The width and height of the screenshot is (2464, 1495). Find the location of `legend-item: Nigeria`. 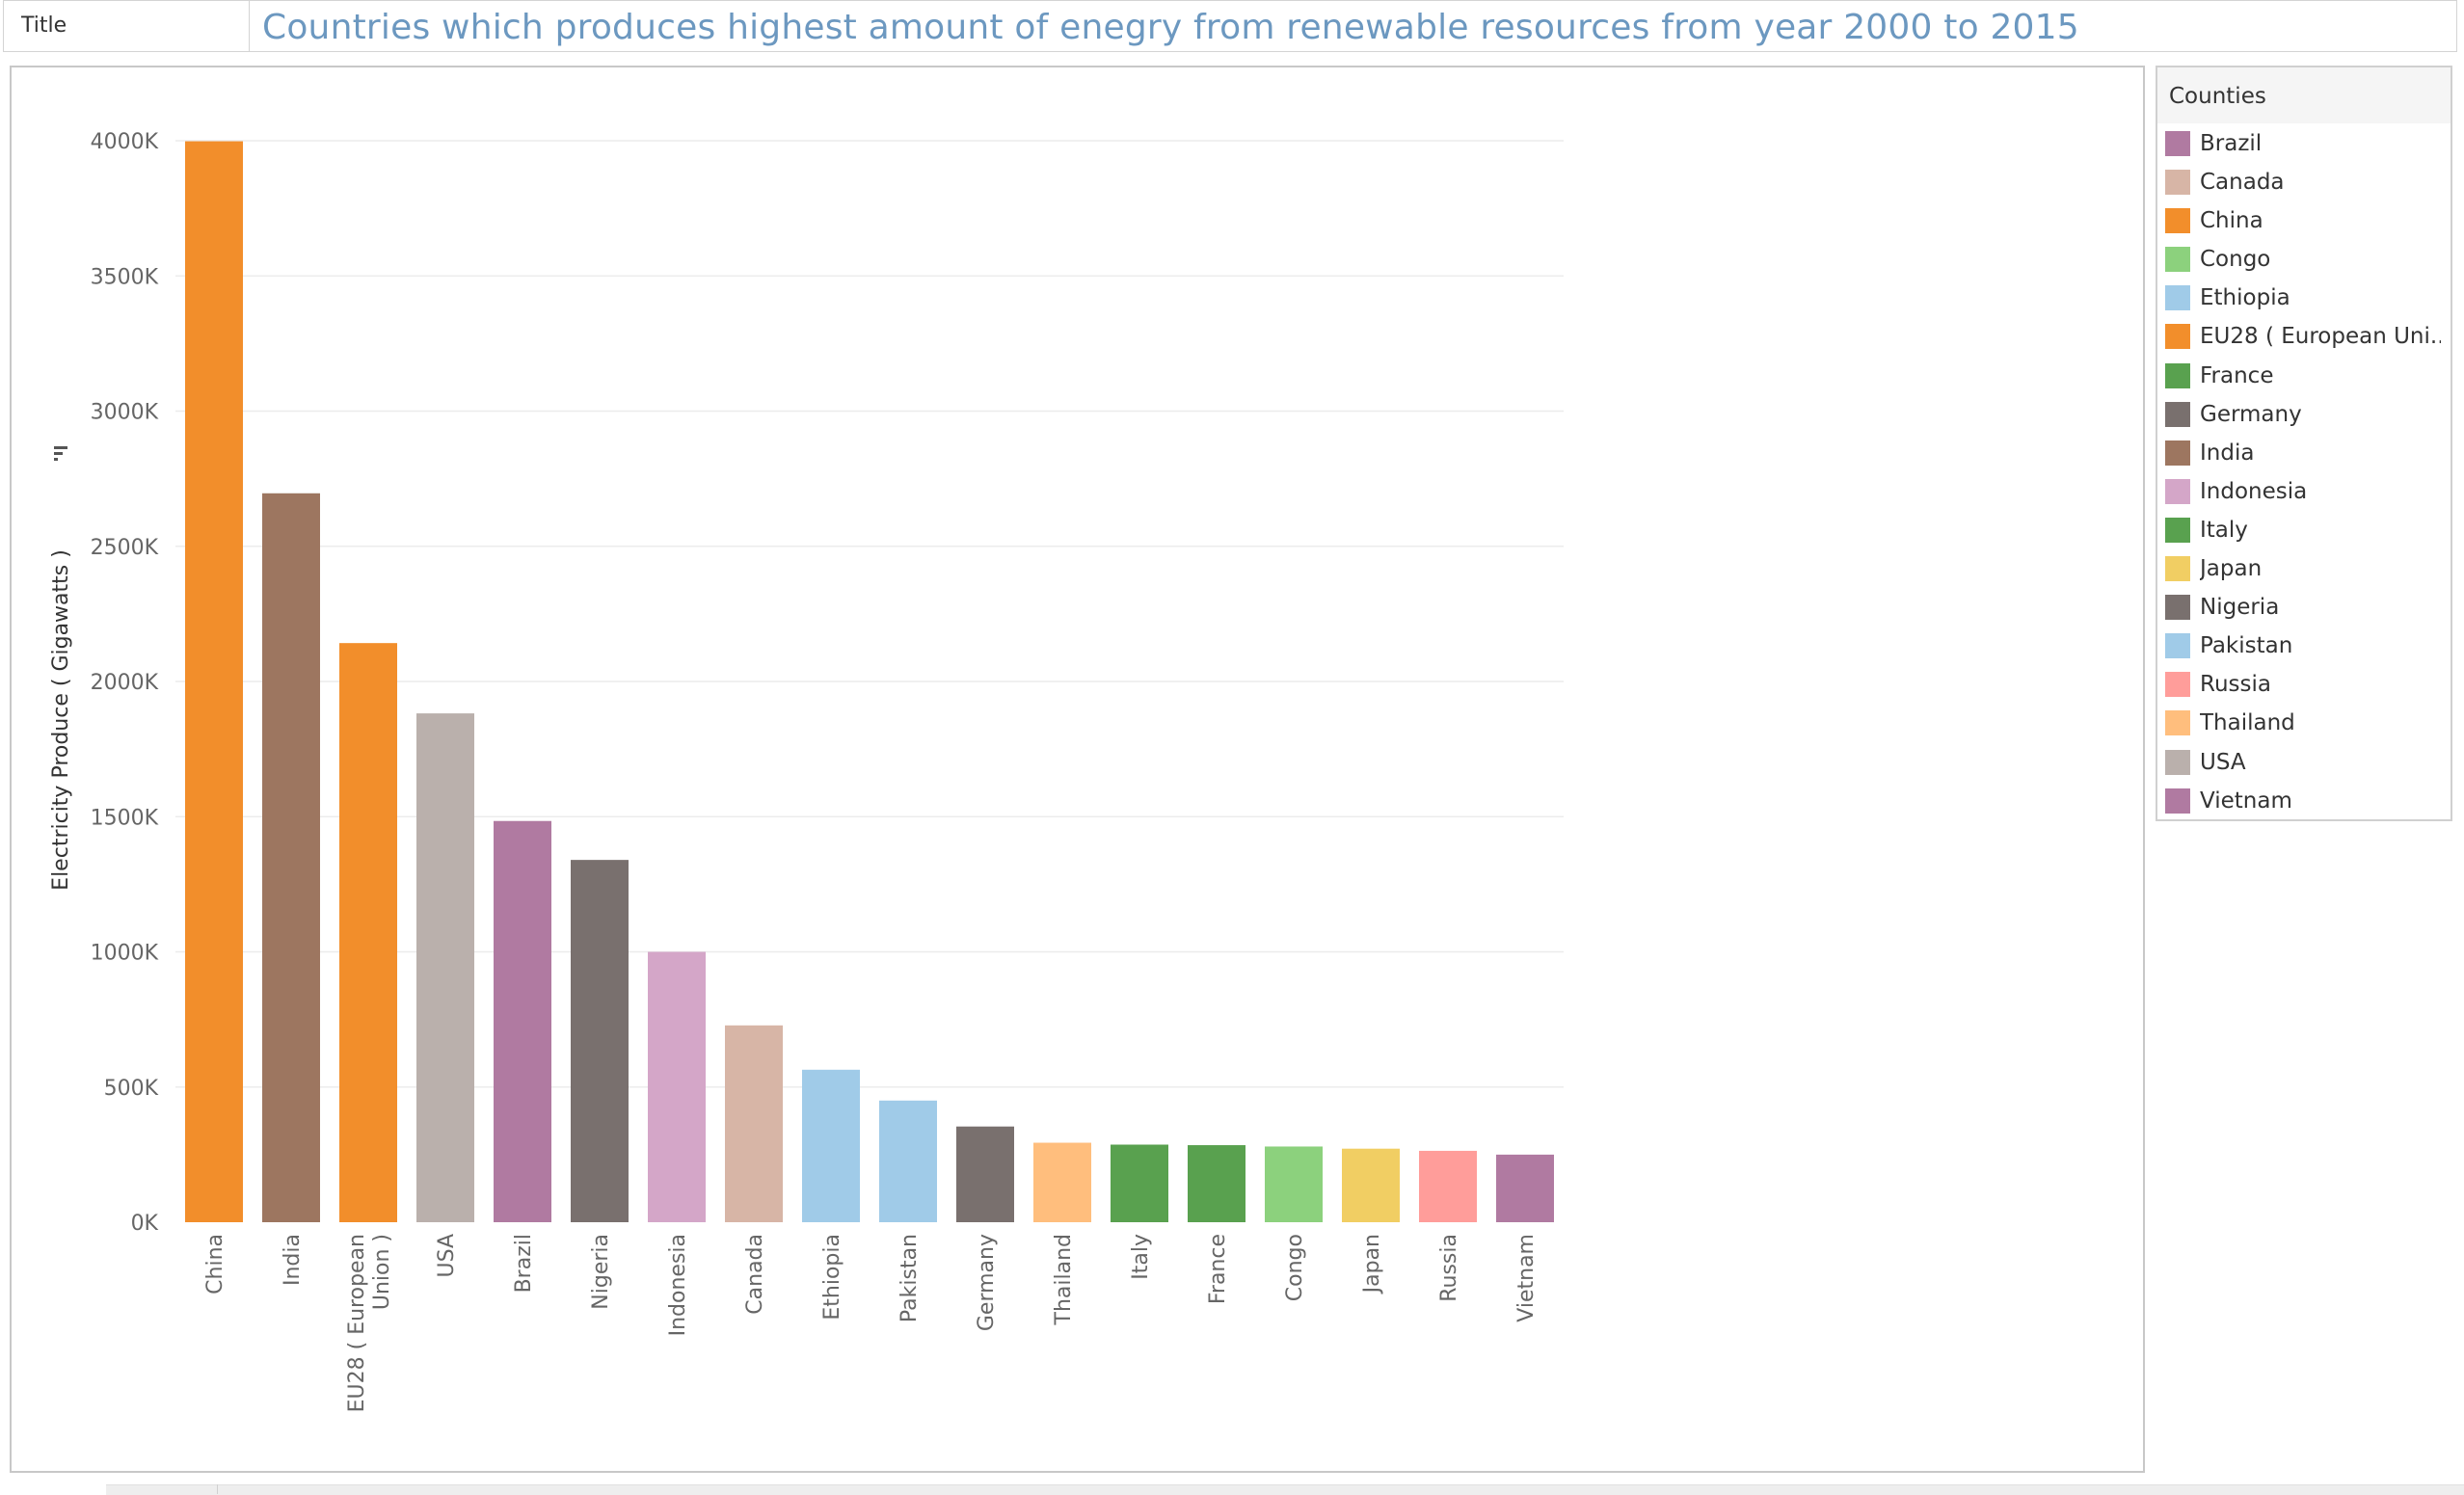

legend-item: Nigeria is located at coordinates (2304, 607).